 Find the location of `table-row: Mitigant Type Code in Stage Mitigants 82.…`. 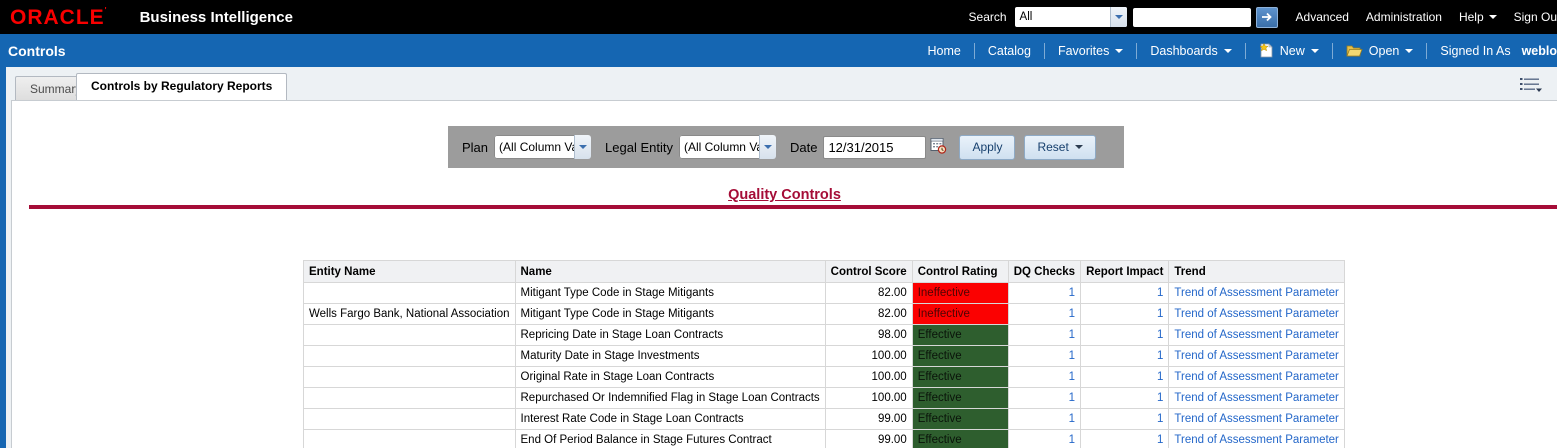

table-row: Mitigant Type Code in Stage Mitigants 82.… is located at coordinates (824, 293).